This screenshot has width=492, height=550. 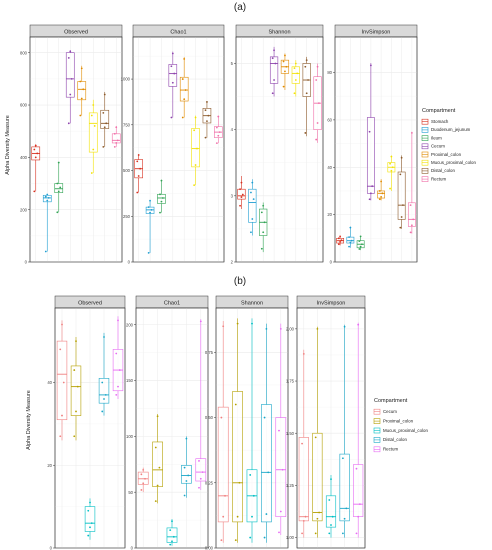 What do you see at coordinates (76, 149) in the screenshot?
I see `plot-border` at bounding box center [76, 149].